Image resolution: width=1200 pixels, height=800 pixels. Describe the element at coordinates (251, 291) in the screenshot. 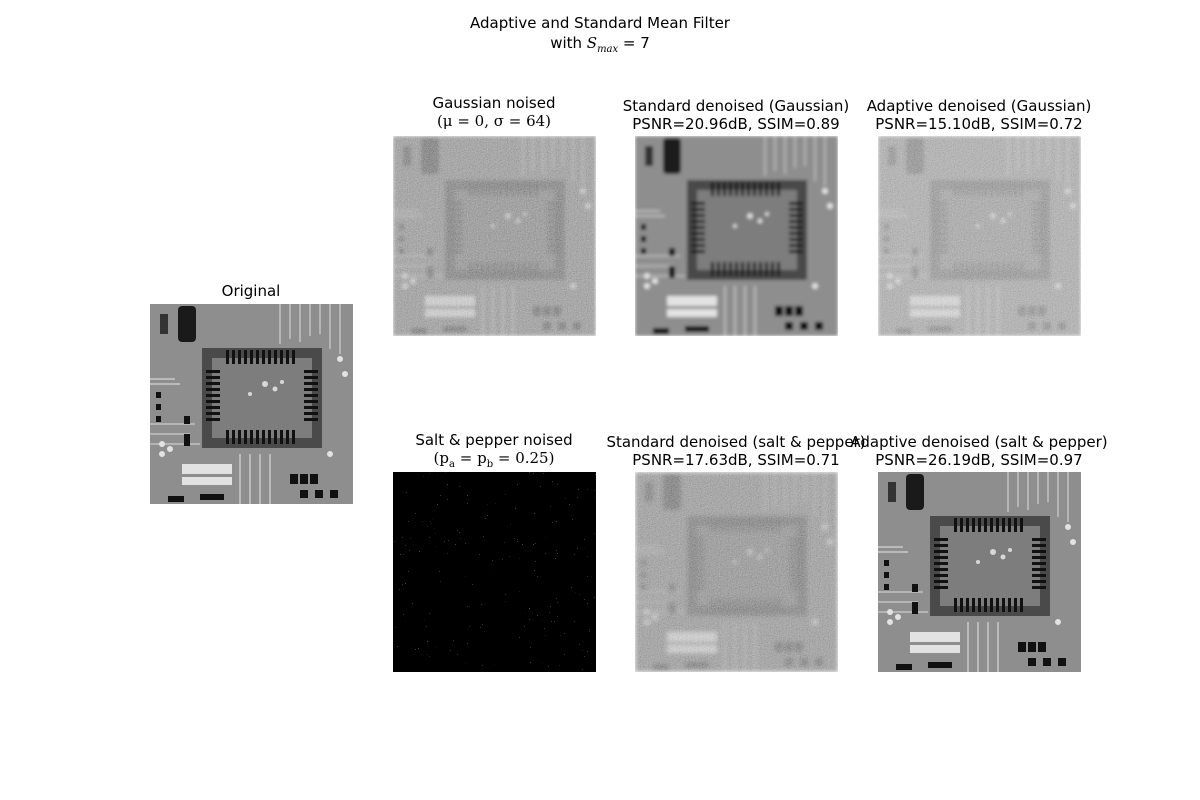

I see `original-title: Original` at that location.